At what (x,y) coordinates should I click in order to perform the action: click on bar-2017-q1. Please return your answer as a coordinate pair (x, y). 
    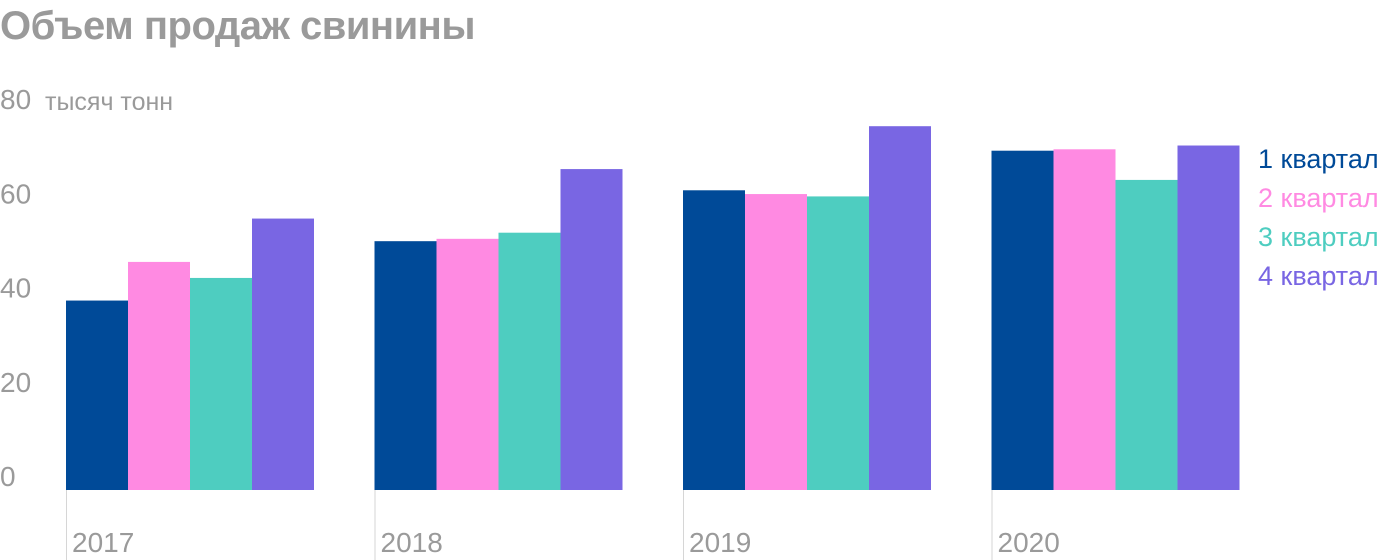
    Looking at the image, I should click on (97, 395).